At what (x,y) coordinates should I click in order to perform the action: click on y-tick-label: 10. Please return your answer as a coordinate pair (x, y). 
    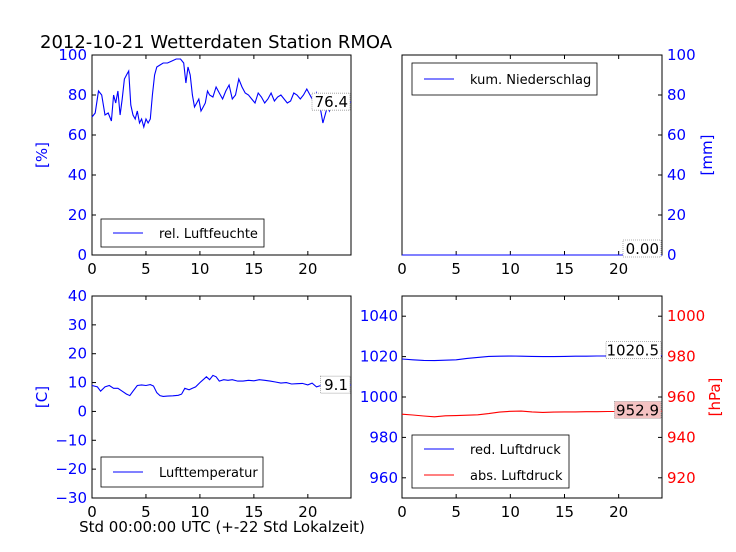
    Looking at the image, I should click on (77, 383).